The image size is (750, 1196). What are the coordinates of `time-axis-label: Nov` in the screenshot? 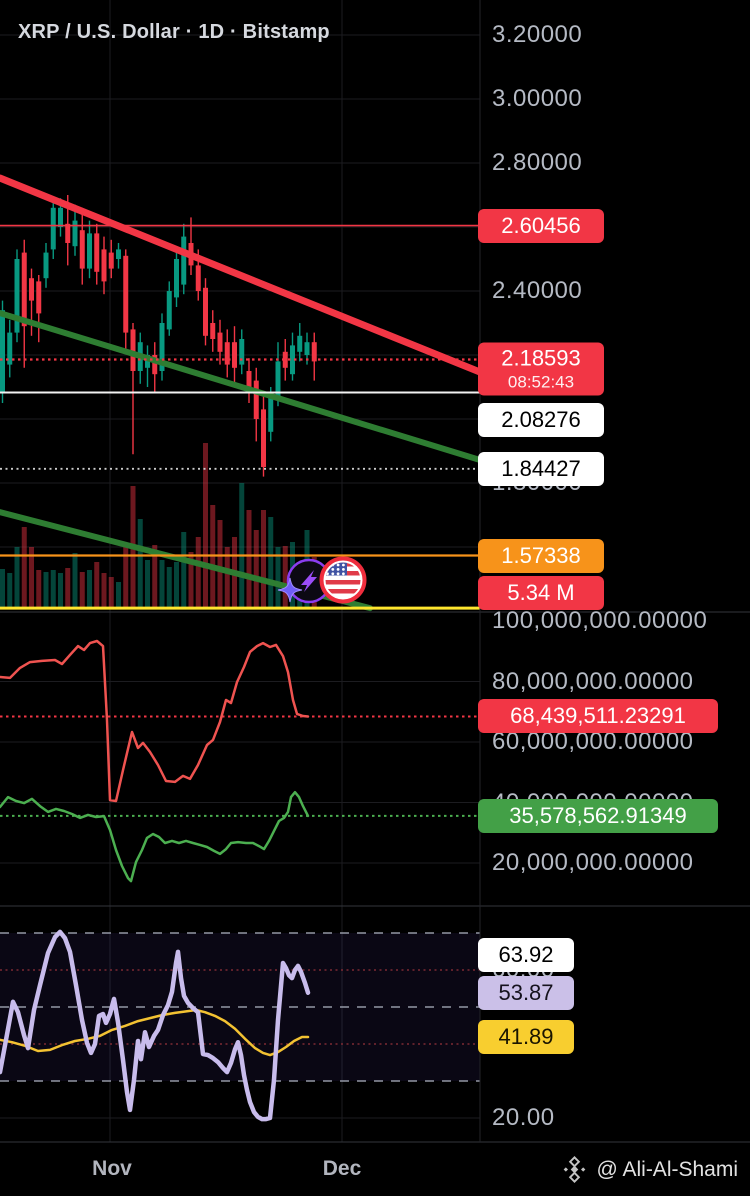 It's located at (112, 1168).